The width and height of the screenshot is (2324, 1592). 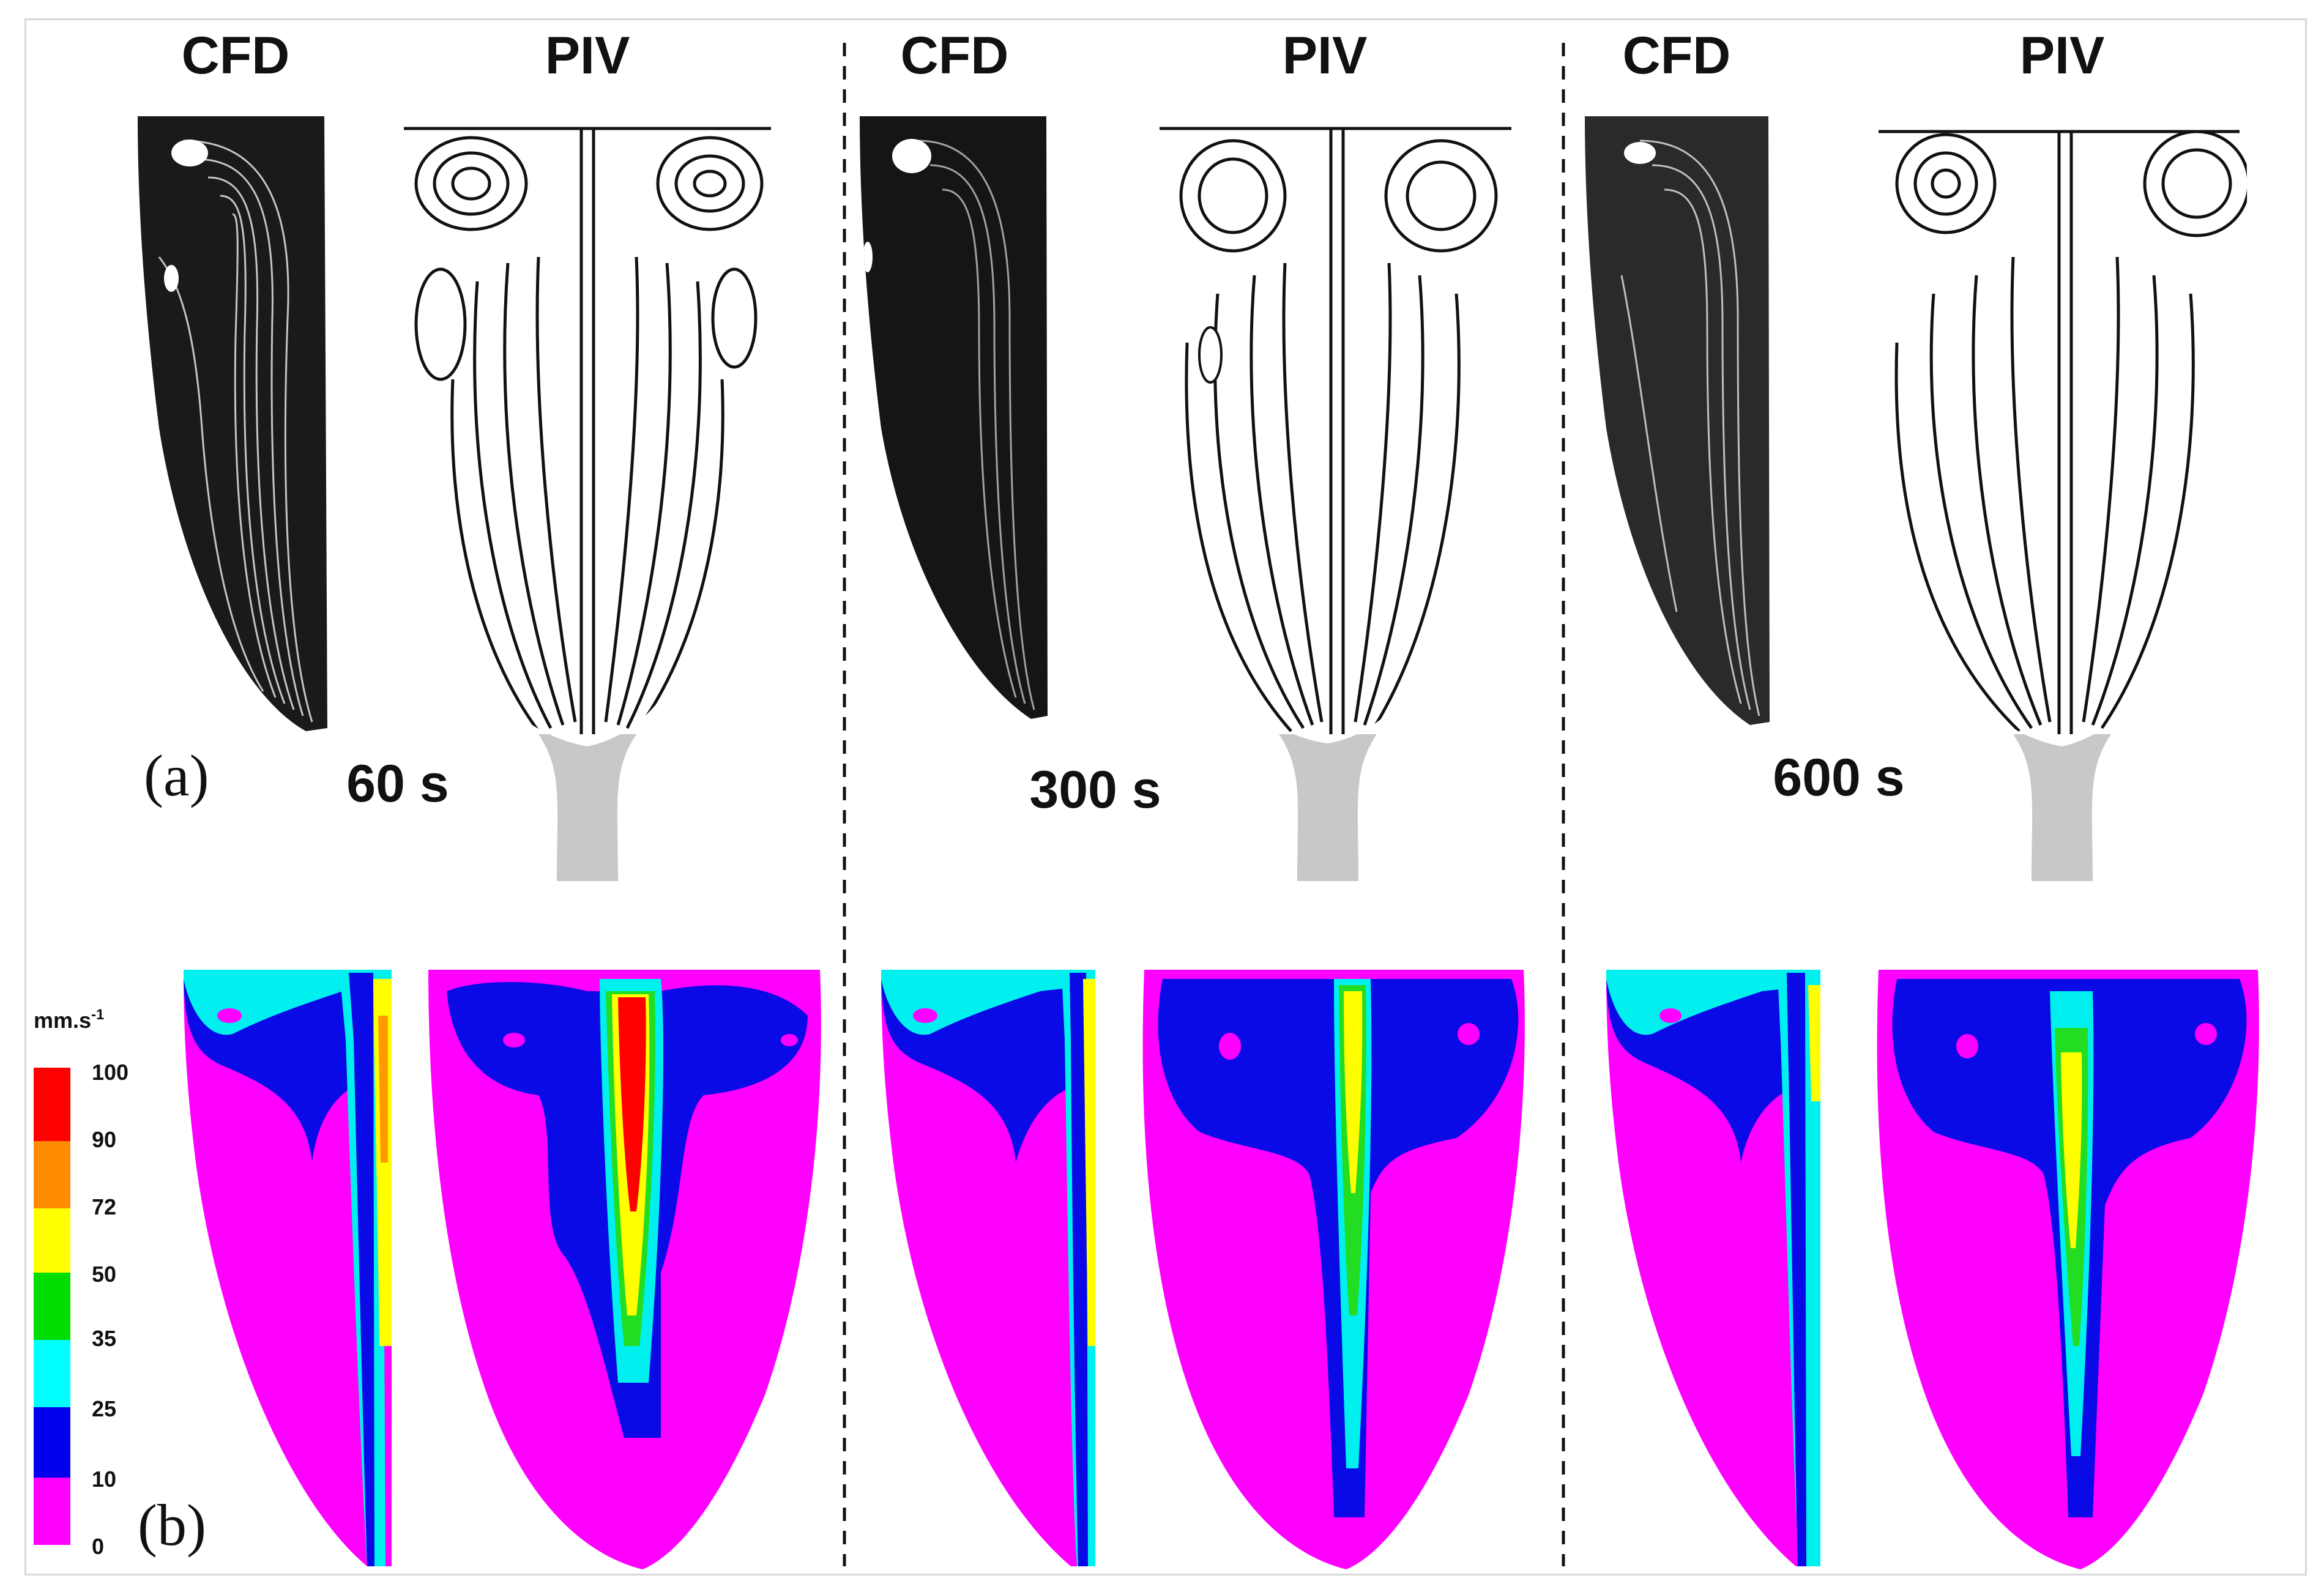 What do you see at coordinates (1333, 1269) in the screenshot?
I see `contour-piv-300s` at bounding box center [1333, 1269].